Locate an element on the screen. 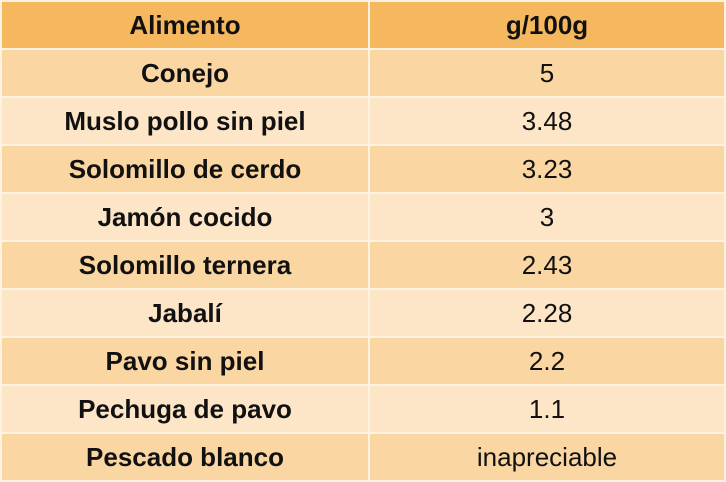 Image resolution: width=726 pixels, height=482 pixels. food-cell: Pechuga de pavo is located at coordinates (185, 409).